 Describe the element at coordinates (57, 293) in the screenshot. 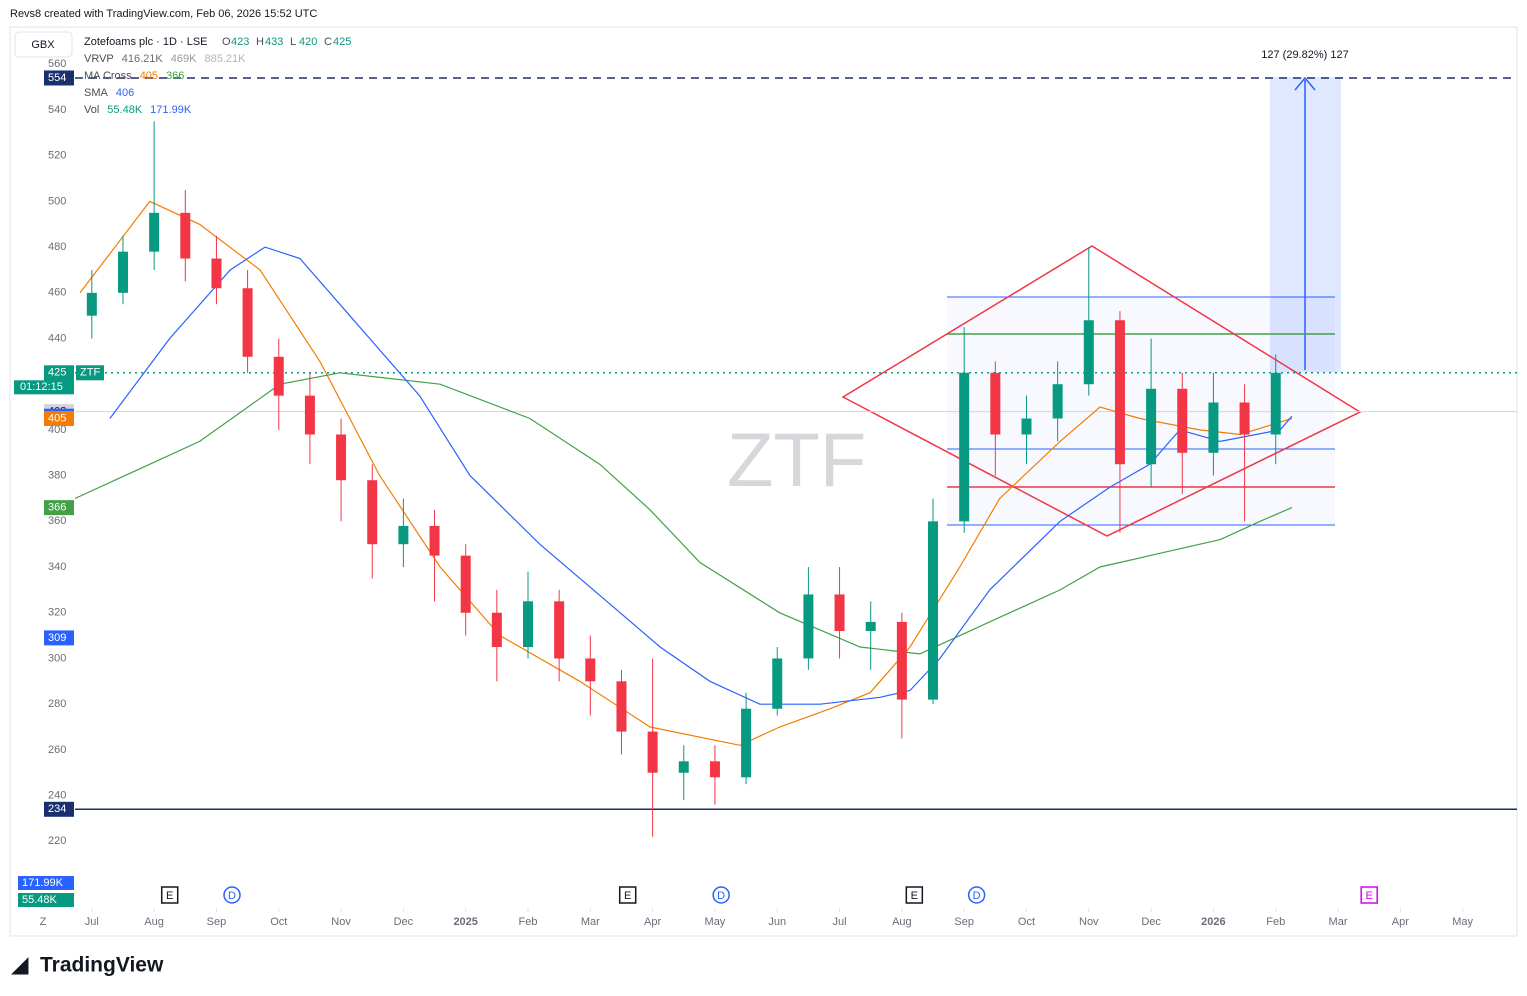

I see `y-tick-label: 460` at that location.